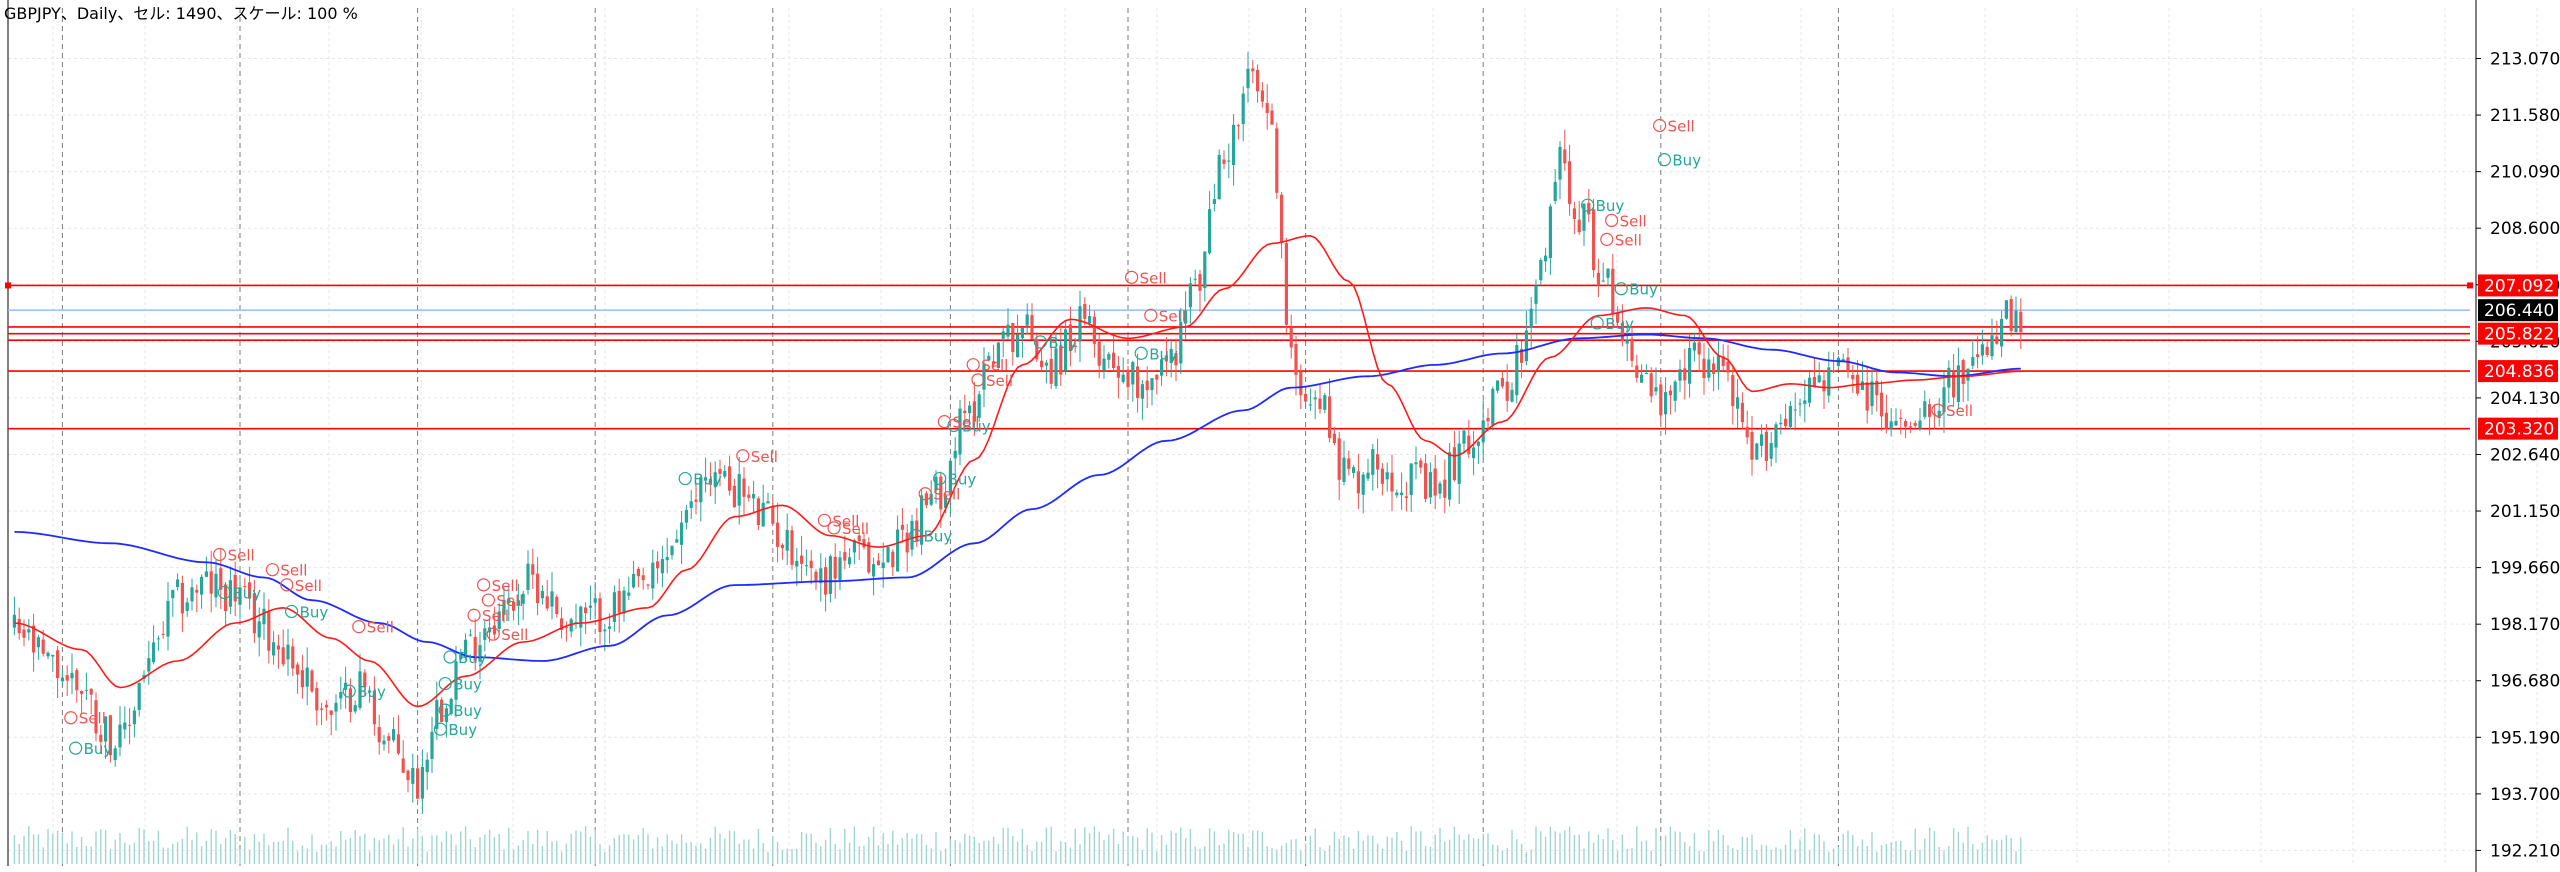 The width and height of the screenshot is (2560, 872). What do you see at coordinates (1610, 206) in the screenshot?
I see `buy-signal-label: Buy` at bounding box center [1610, 206].